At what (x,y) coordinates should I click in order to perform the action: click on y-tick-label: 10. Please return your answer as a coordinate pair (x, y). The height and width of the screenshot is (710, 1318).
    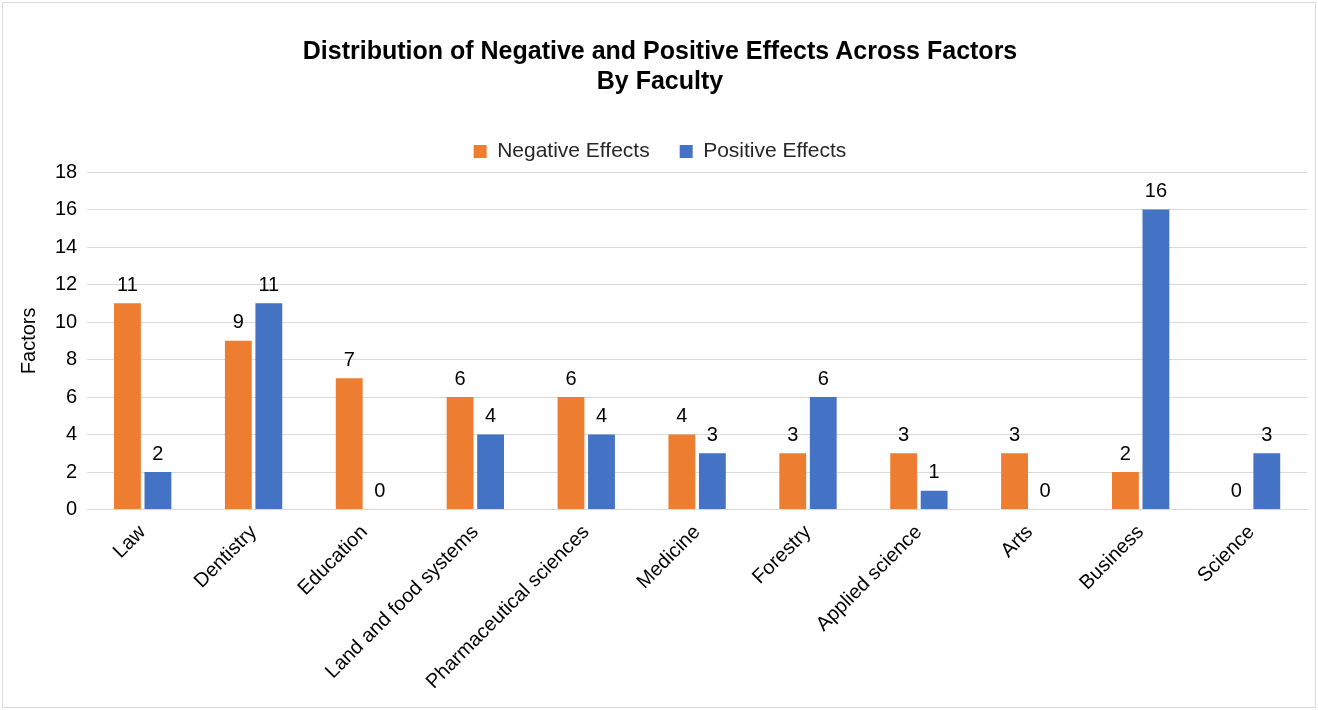
    Looking at the image, I should click on (66, 320).